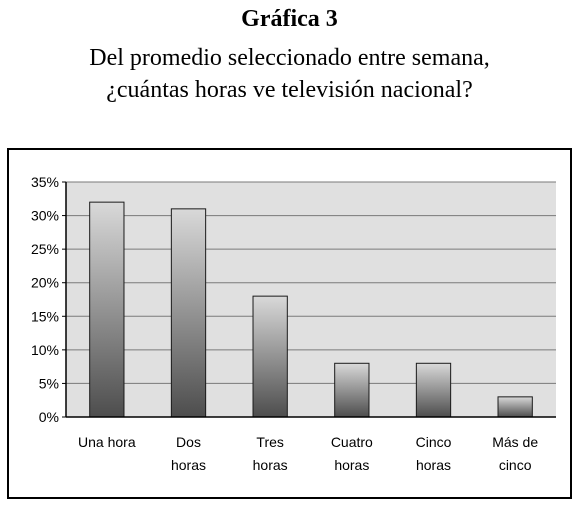  I want to click on x-category-label: Más de, so click(515, 442).